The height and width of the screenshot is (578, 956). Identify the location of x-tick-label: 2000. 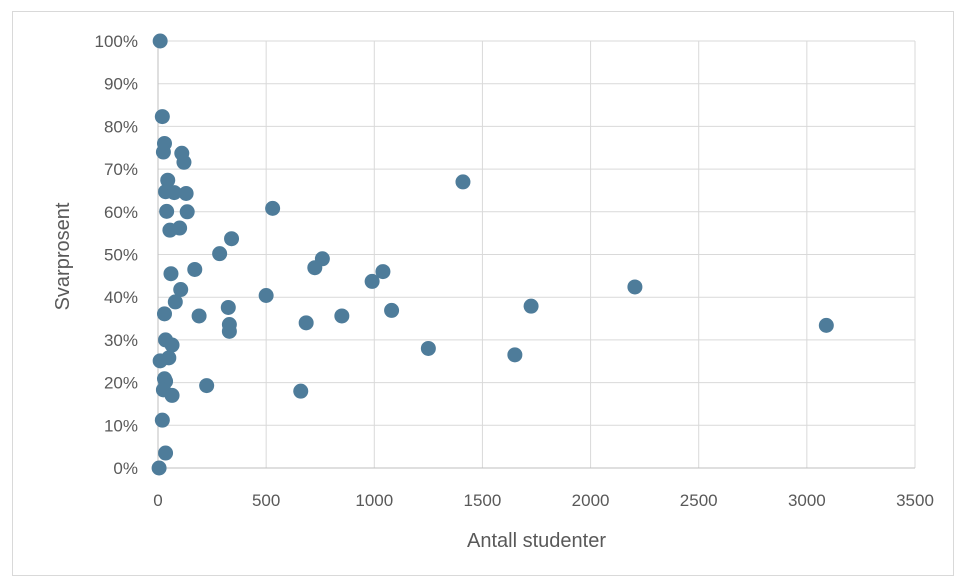
(591, 500).